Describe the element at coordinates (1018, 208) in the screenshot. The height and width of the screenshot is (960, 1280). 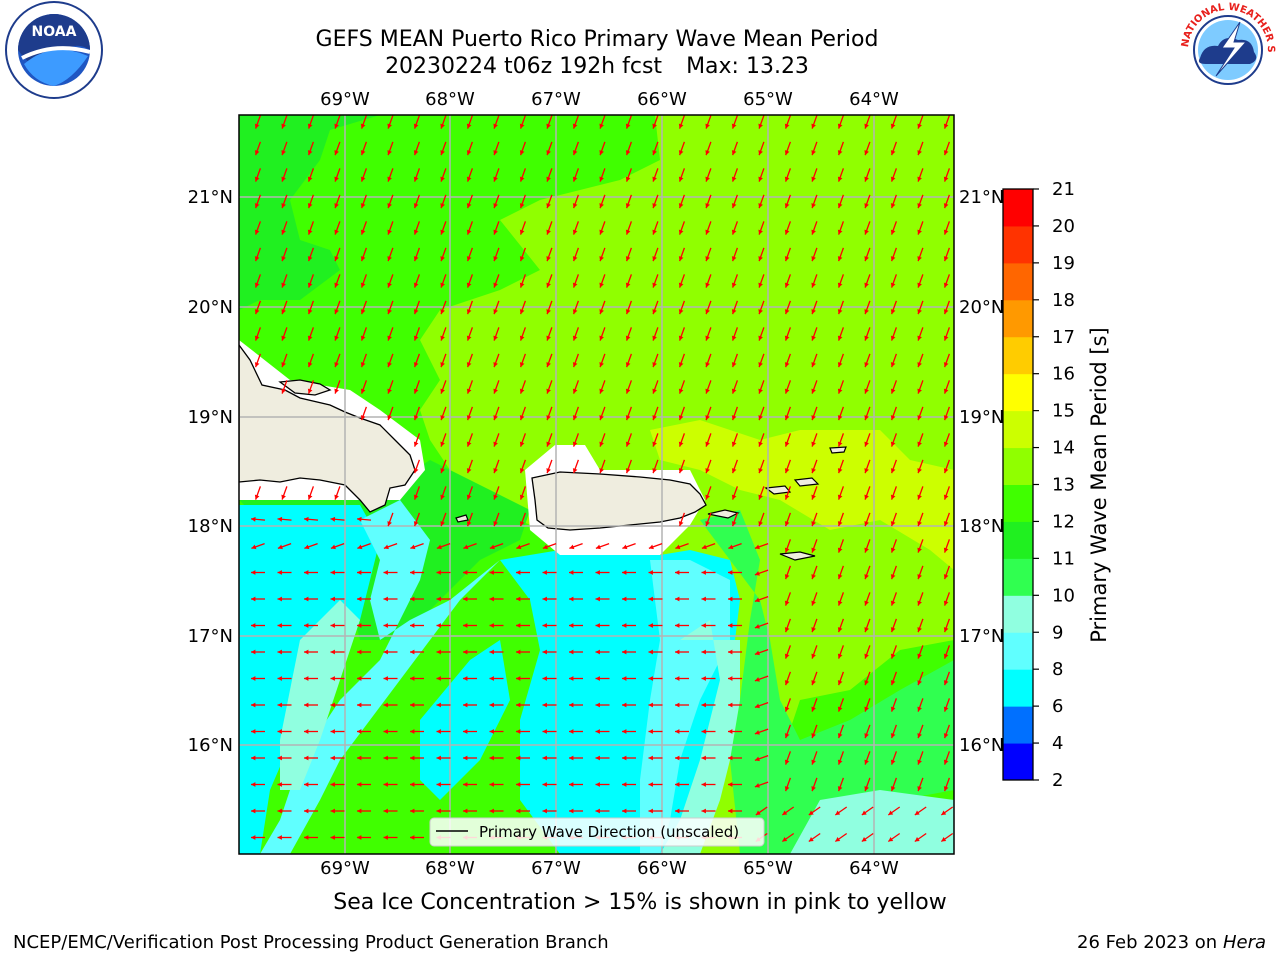
I see `colorbar-cell` at that location.